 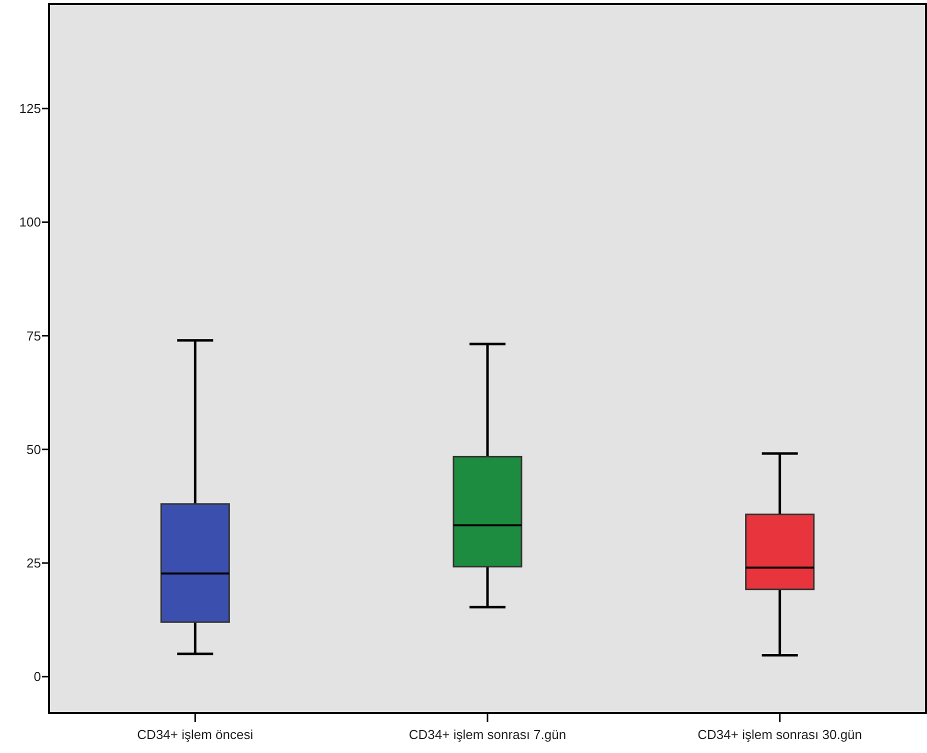 I want to click on x-tick-label: CD34+ işlem sonrası 30.gün, so click(x=780, y=734).